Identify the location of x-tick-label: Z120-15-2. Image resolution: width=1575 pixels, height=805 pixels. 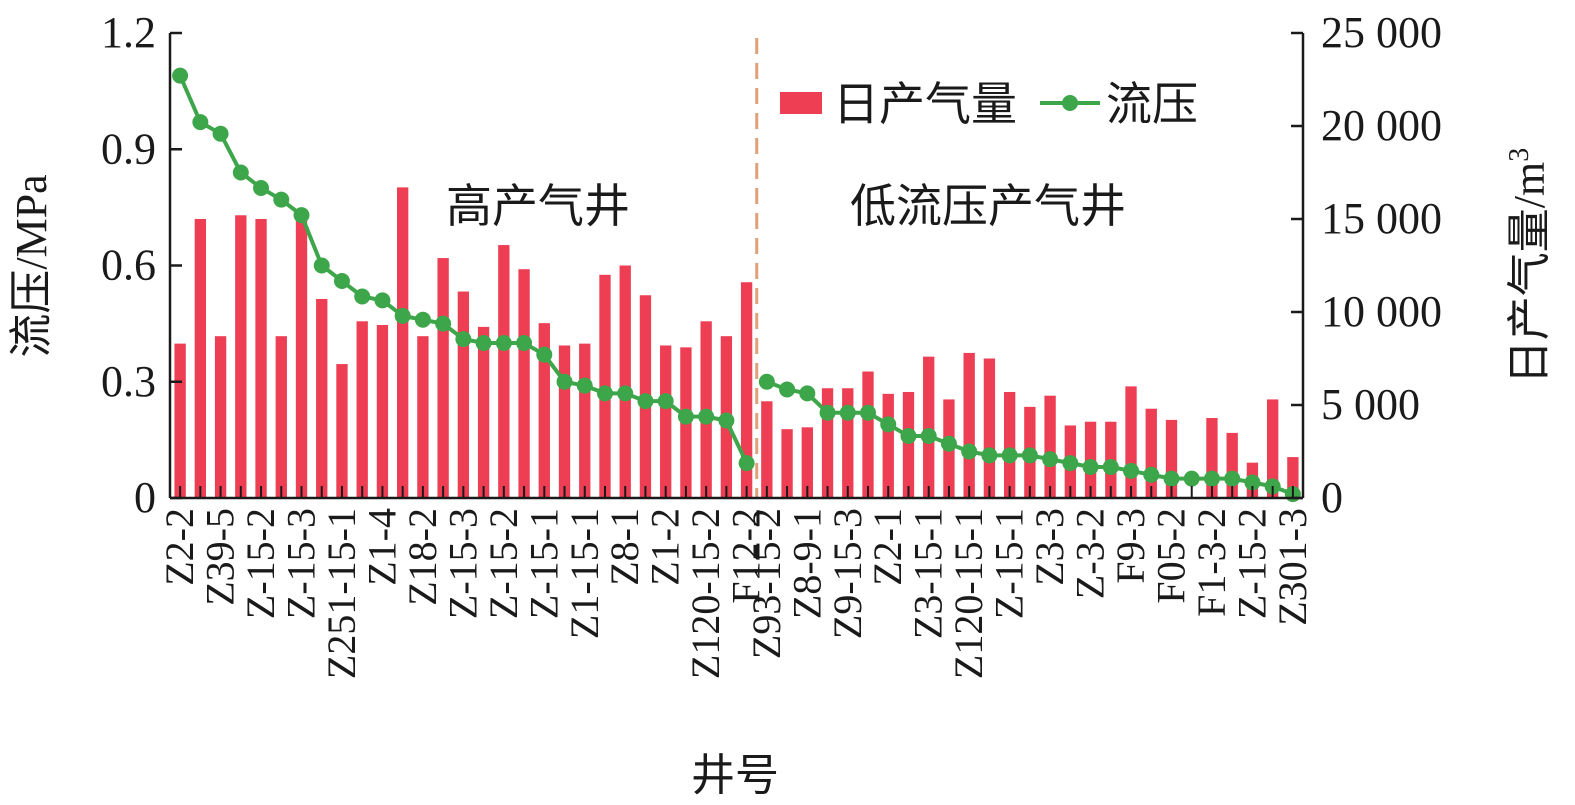
(705, 593).